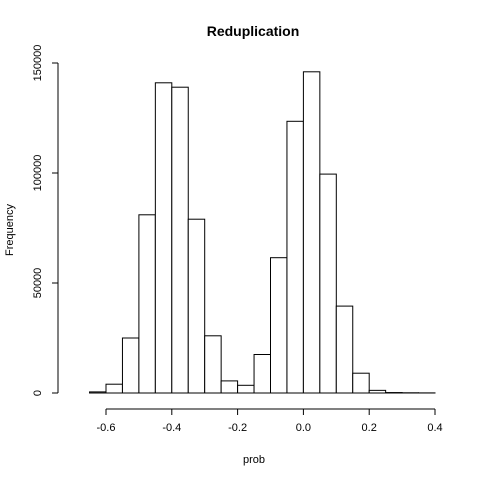 The width and height of the screenshot is (480, 480). What do you see at coordinates (38, 63) in the screenshot?
I see `y-tick-label: 150000` at bounding box center [38, 63].